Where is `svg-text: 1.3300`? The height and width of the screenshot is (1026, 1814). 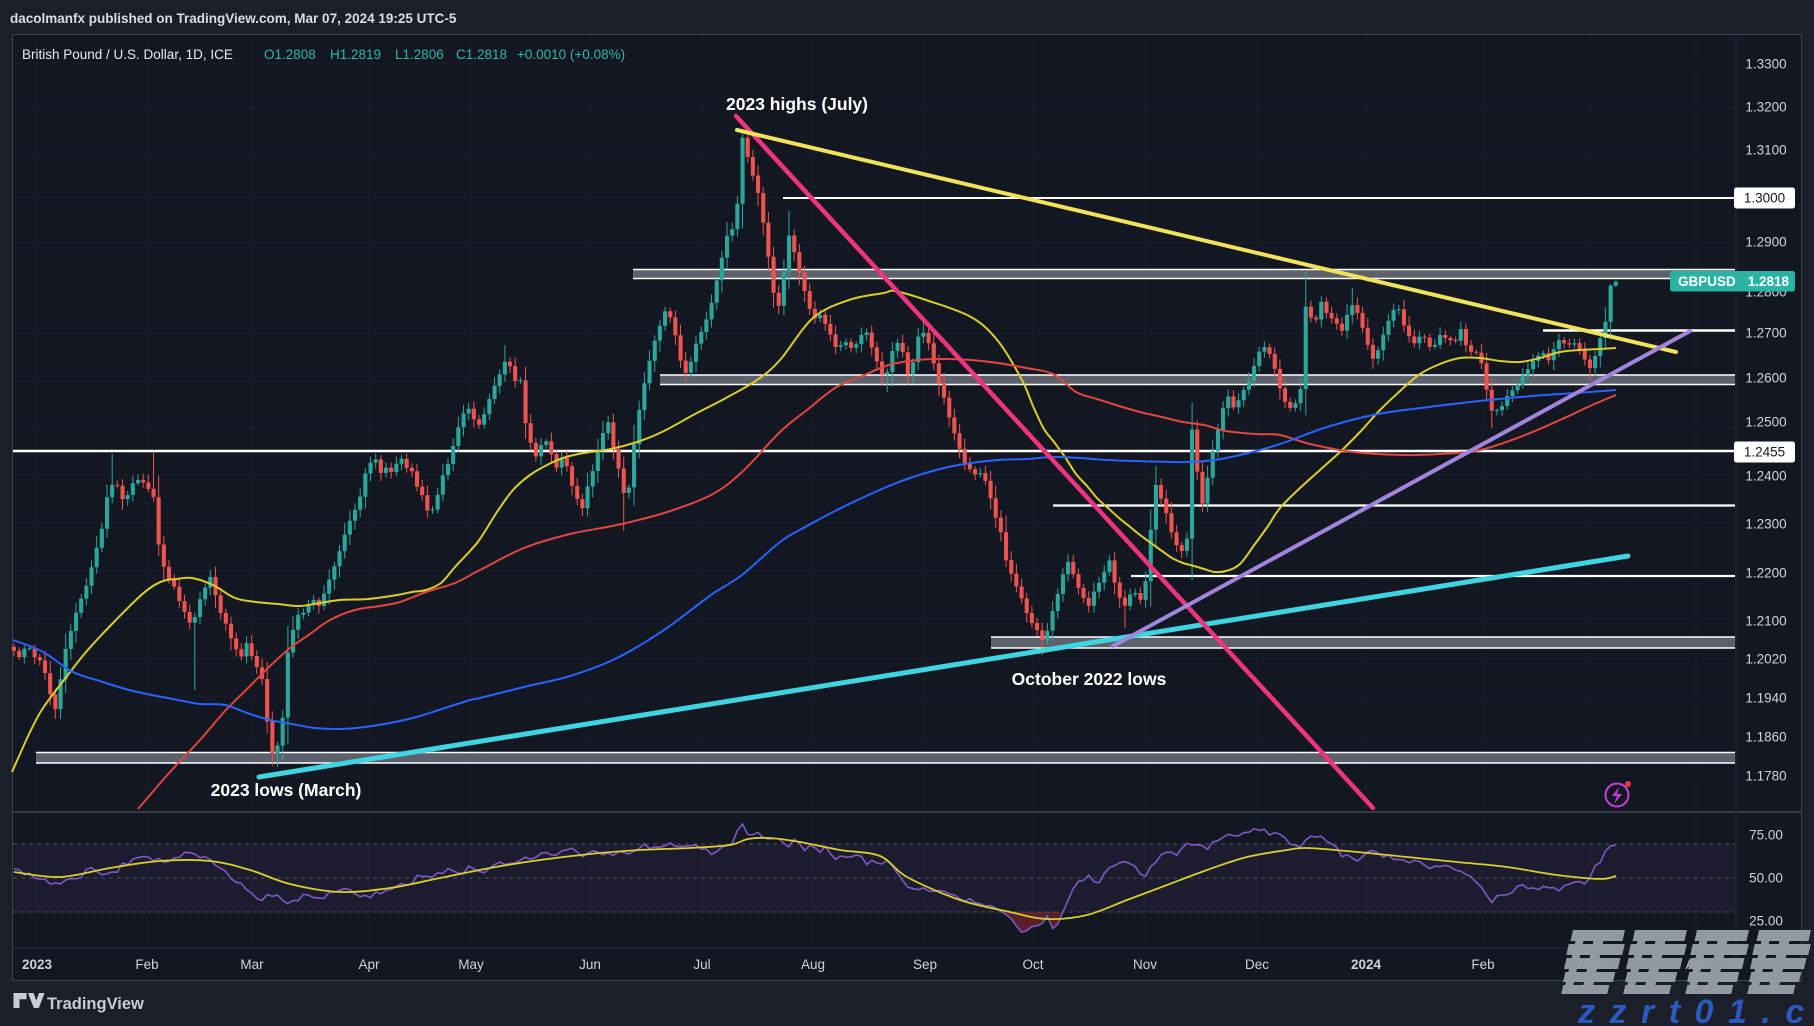 svg-text: 1.3300 is located at coordinates (1765, 64).